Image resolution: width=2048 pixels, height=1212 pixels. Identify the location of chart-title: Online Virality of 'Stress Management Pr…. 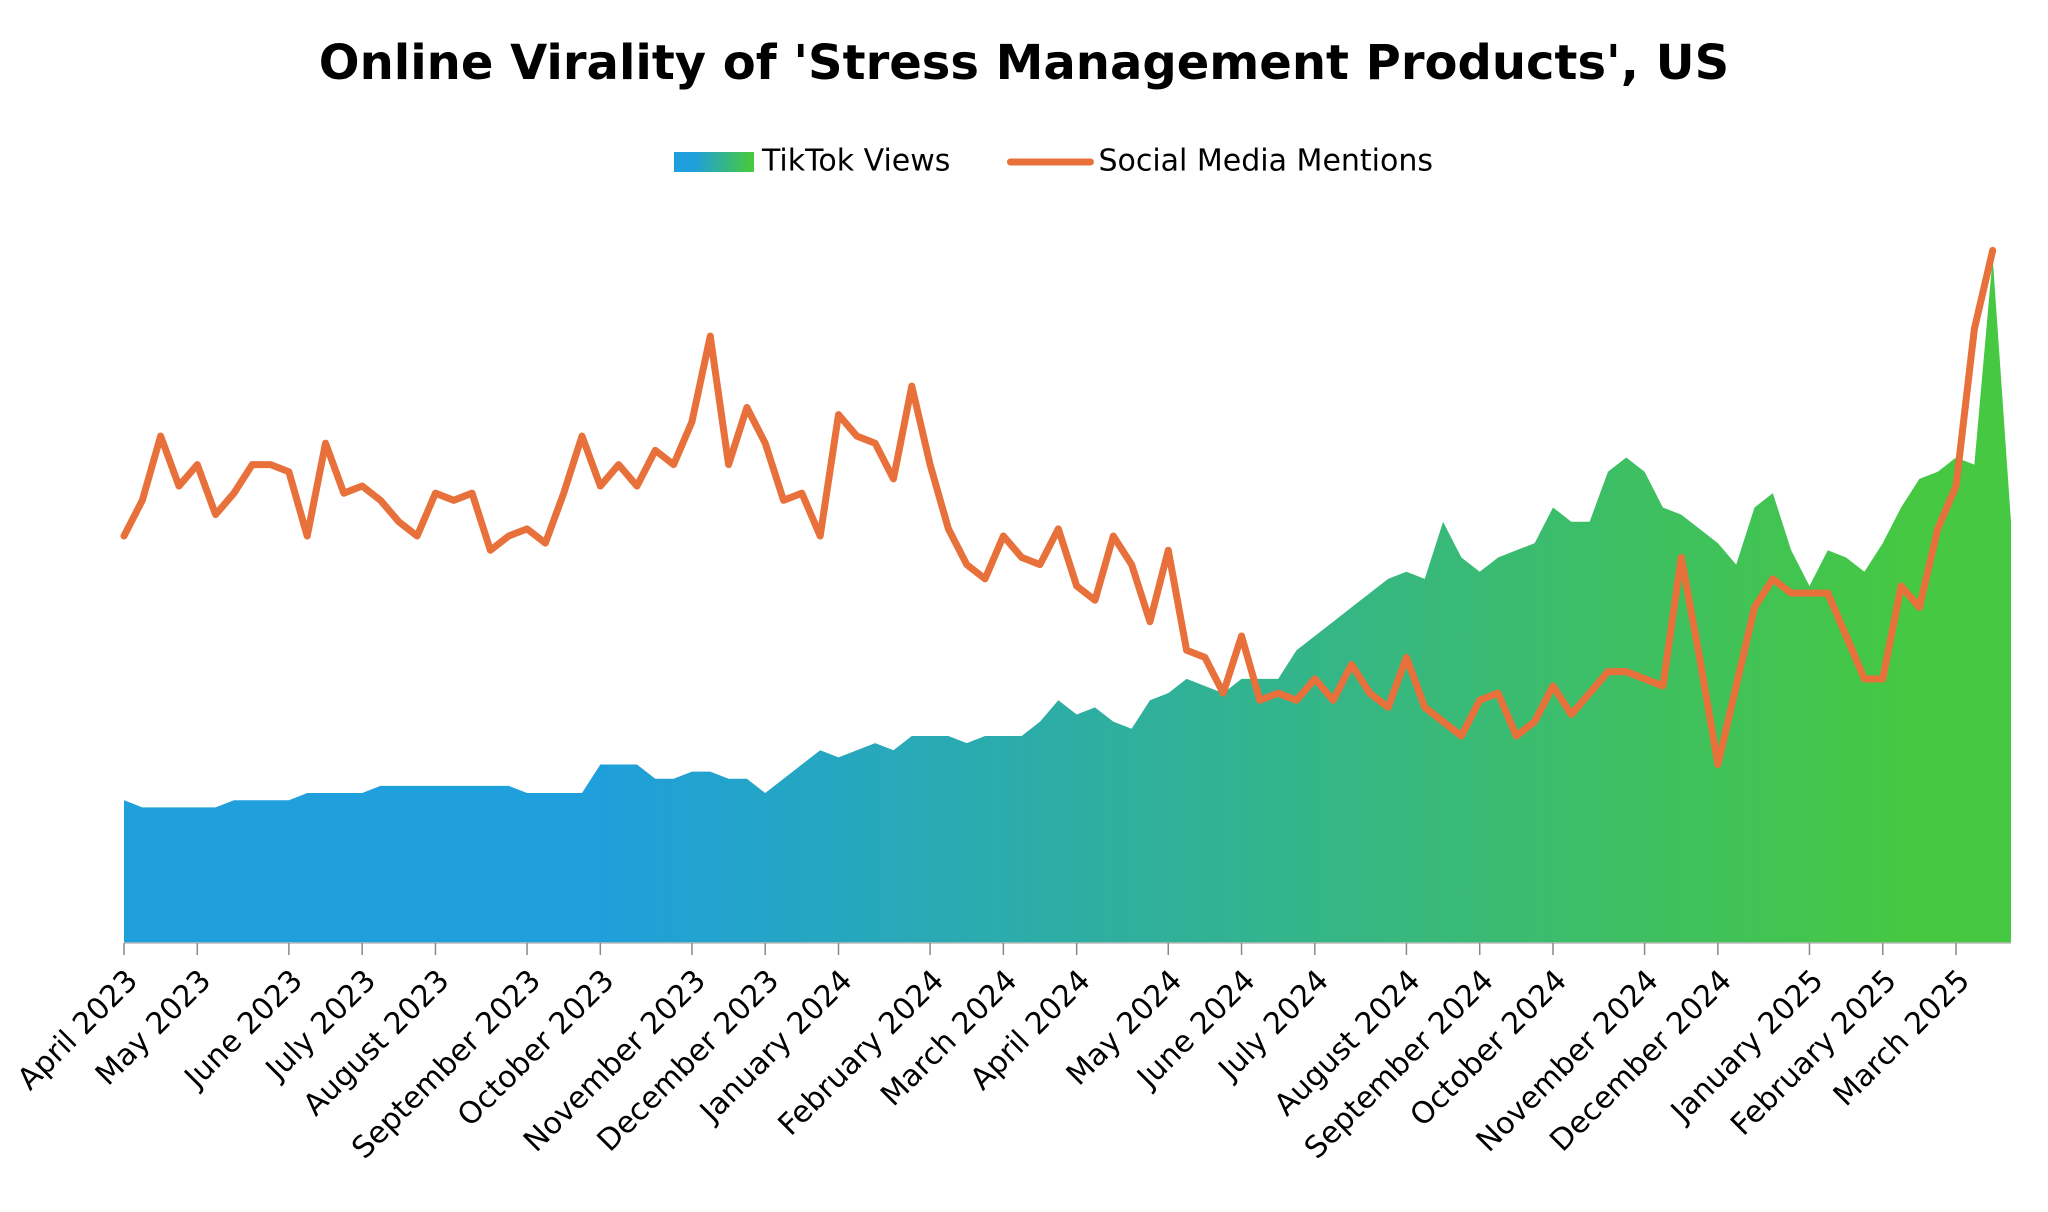
(1024, 63).